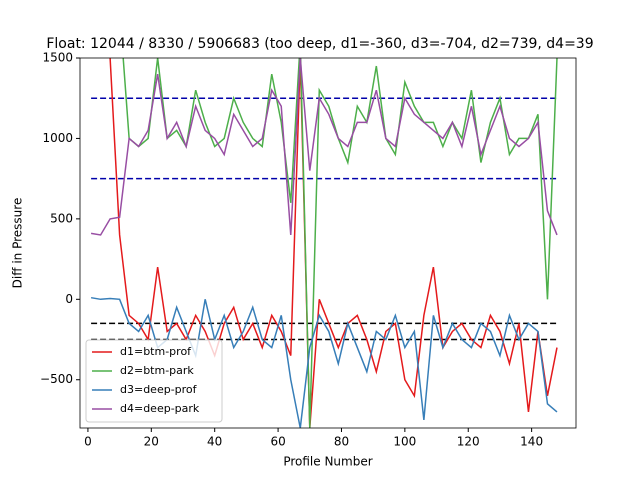 Image resolution: width=640 pixels, height=480 pixels. I want to click on y-tick-label: 500, so click(61, 218).